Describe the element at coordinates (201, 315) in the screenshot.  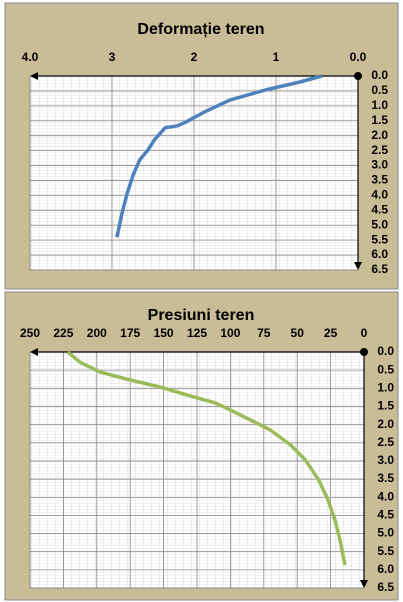
I see `chart-title: Presiuni teren` at that location.